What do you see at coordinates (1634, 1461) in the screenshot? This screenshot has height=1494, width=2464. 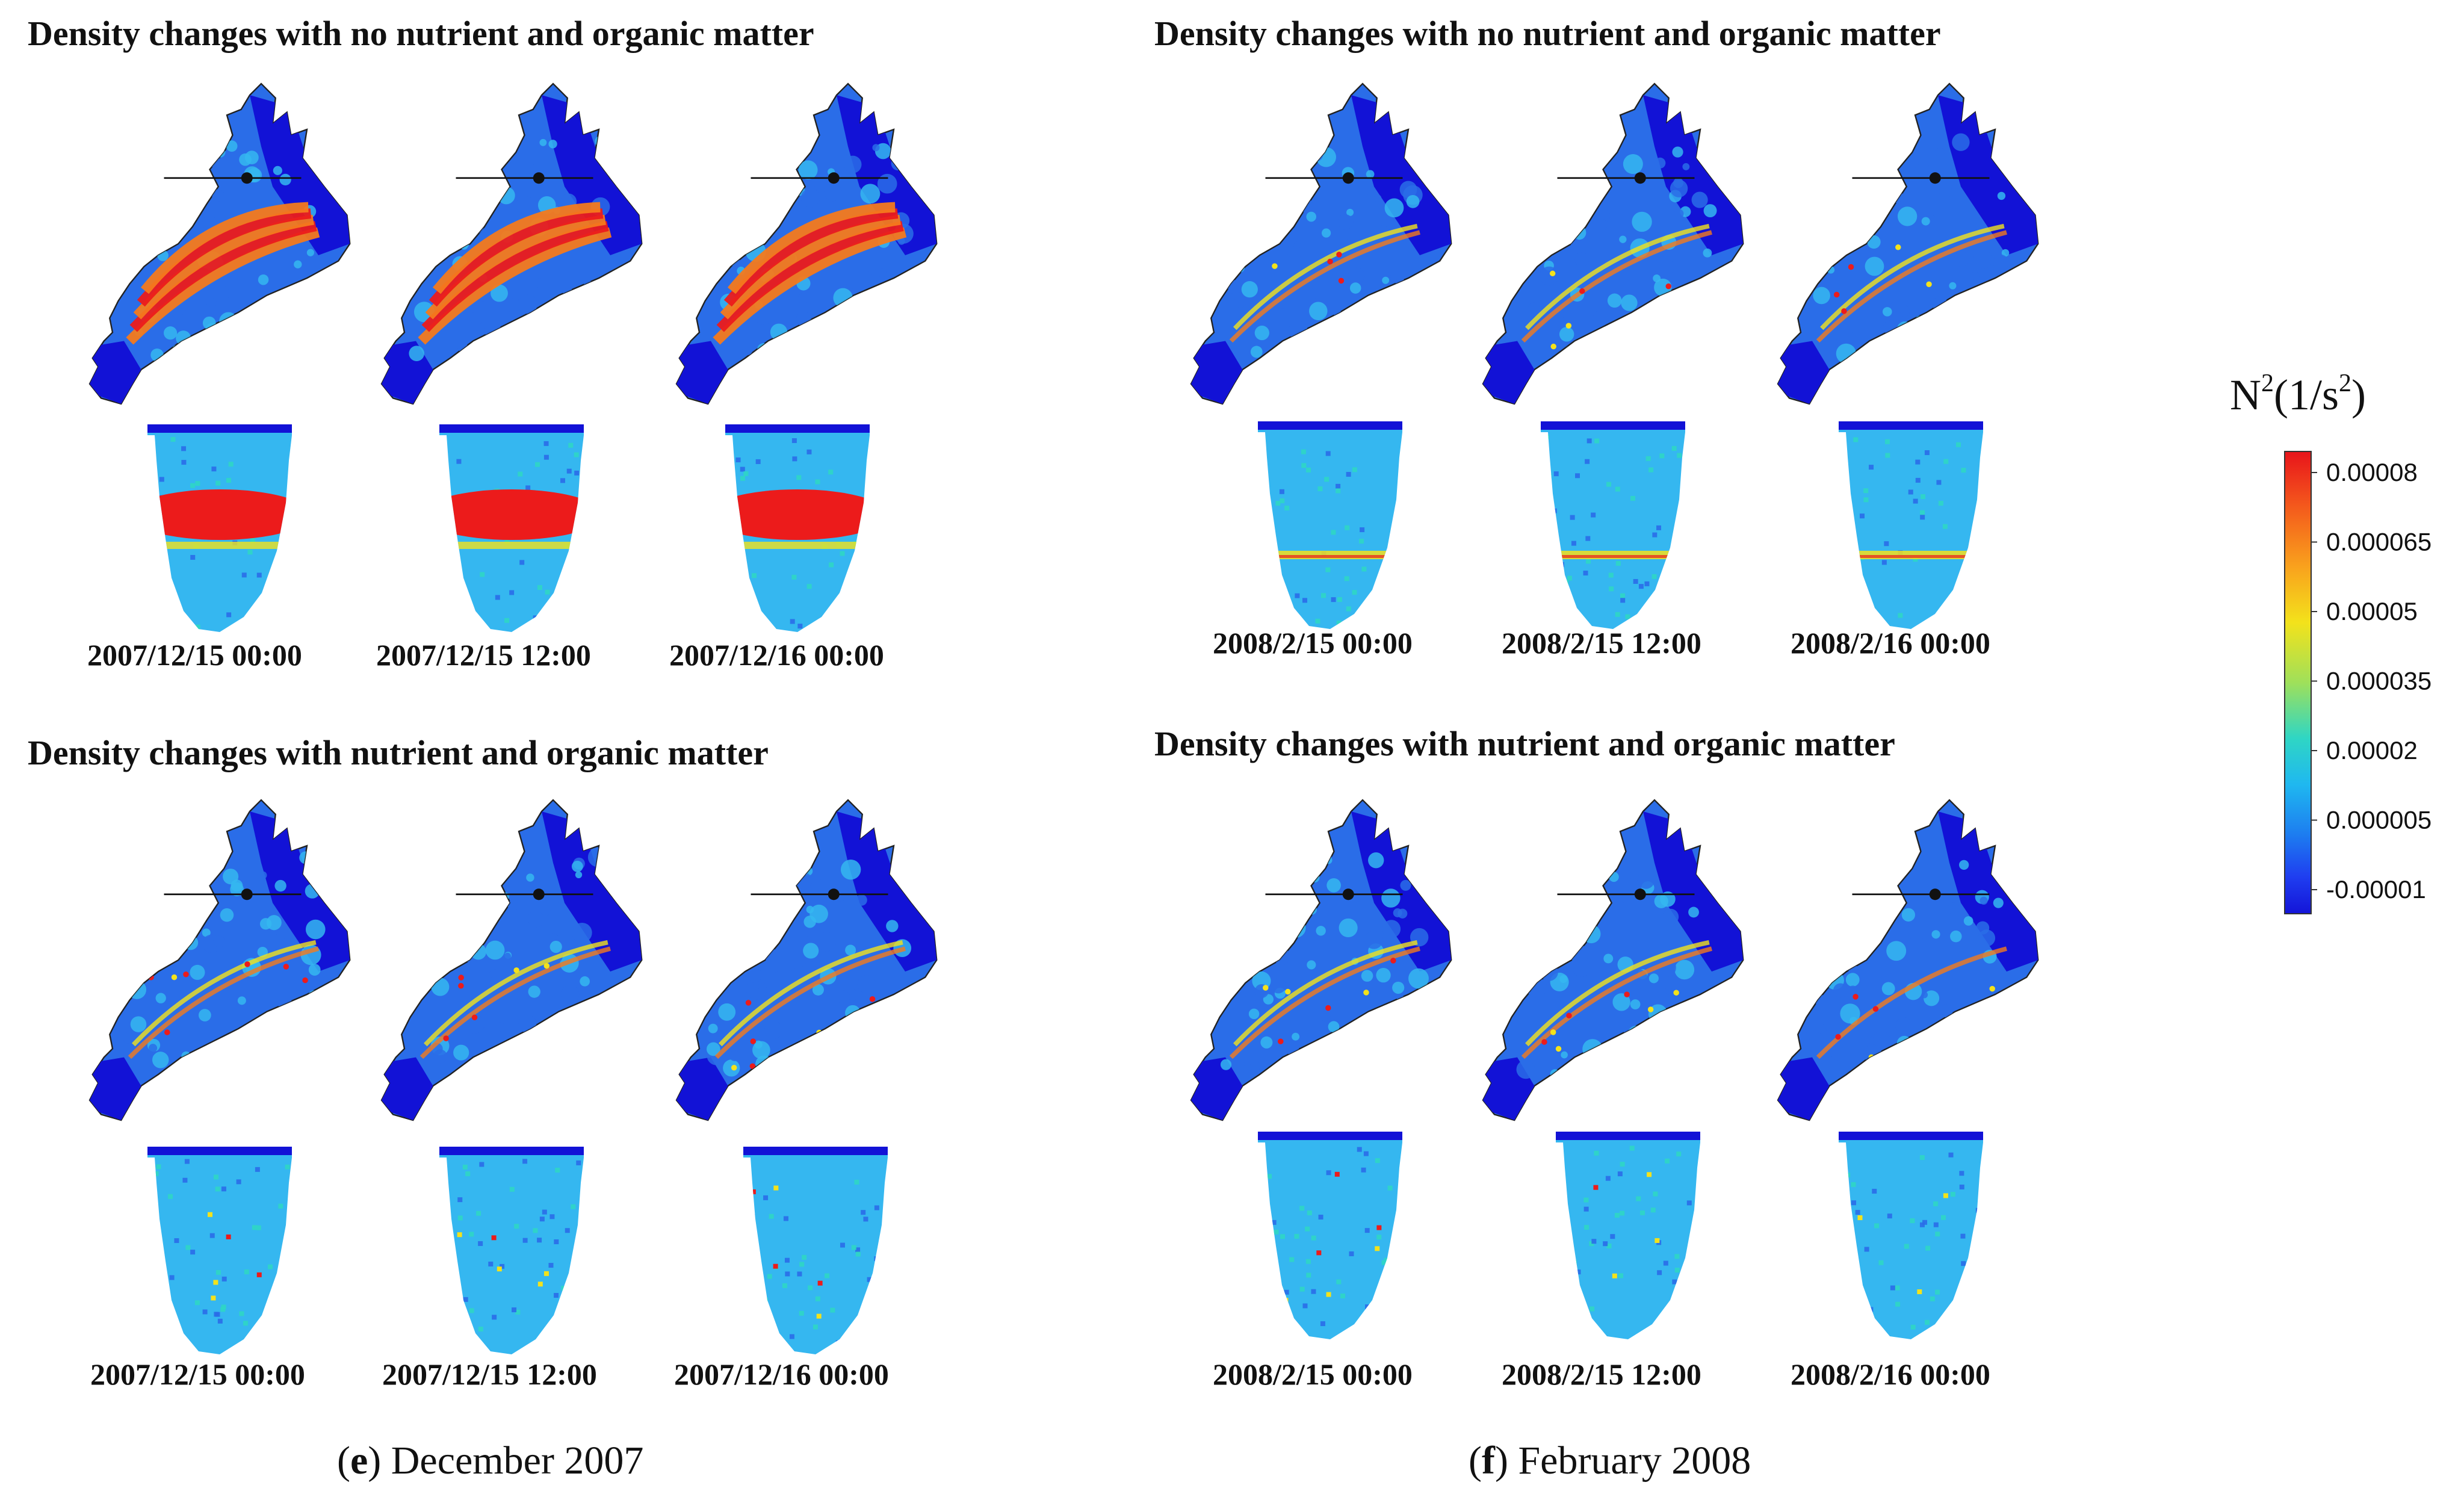 I see `caption-text: February 2008` at bounding box center [1634, 1461].